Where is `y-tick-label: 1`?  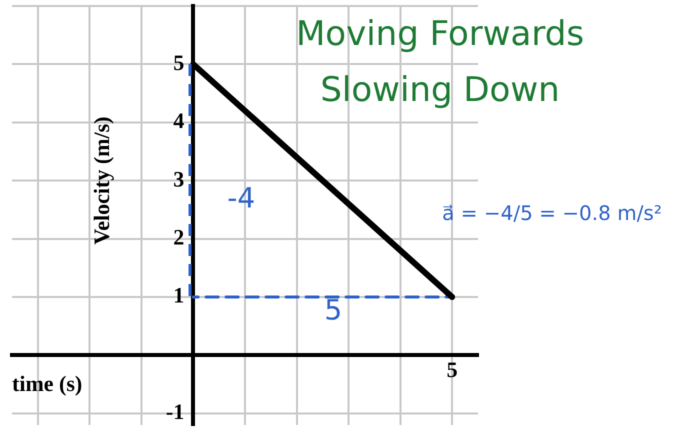
y-tick-label: 1 is located at coordinates (178, 295).